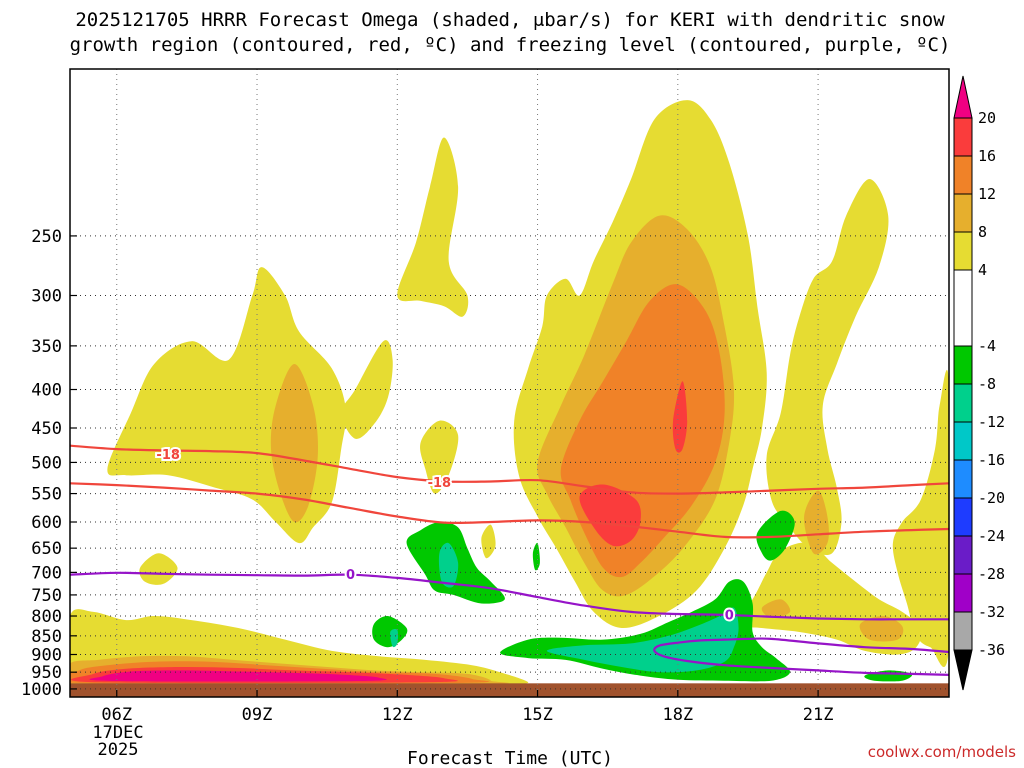  Describe the element at coordinates (46, 297) in the screenshot. I see `y-tick-label-300: 300` at that location.